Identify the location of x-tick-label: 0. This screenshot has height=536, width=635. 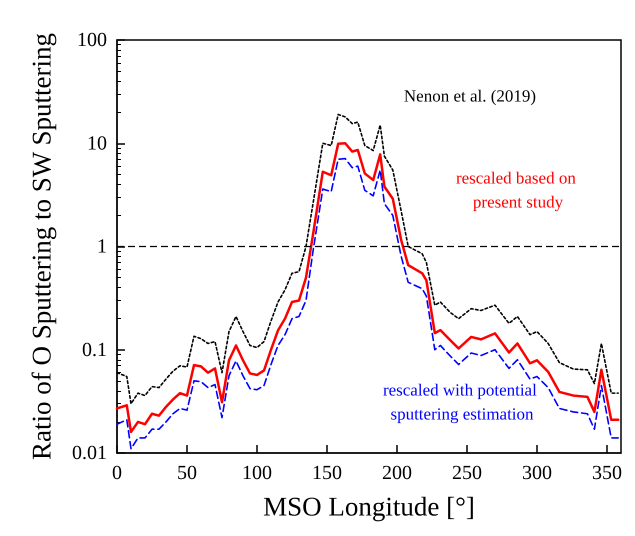
(117, 473).